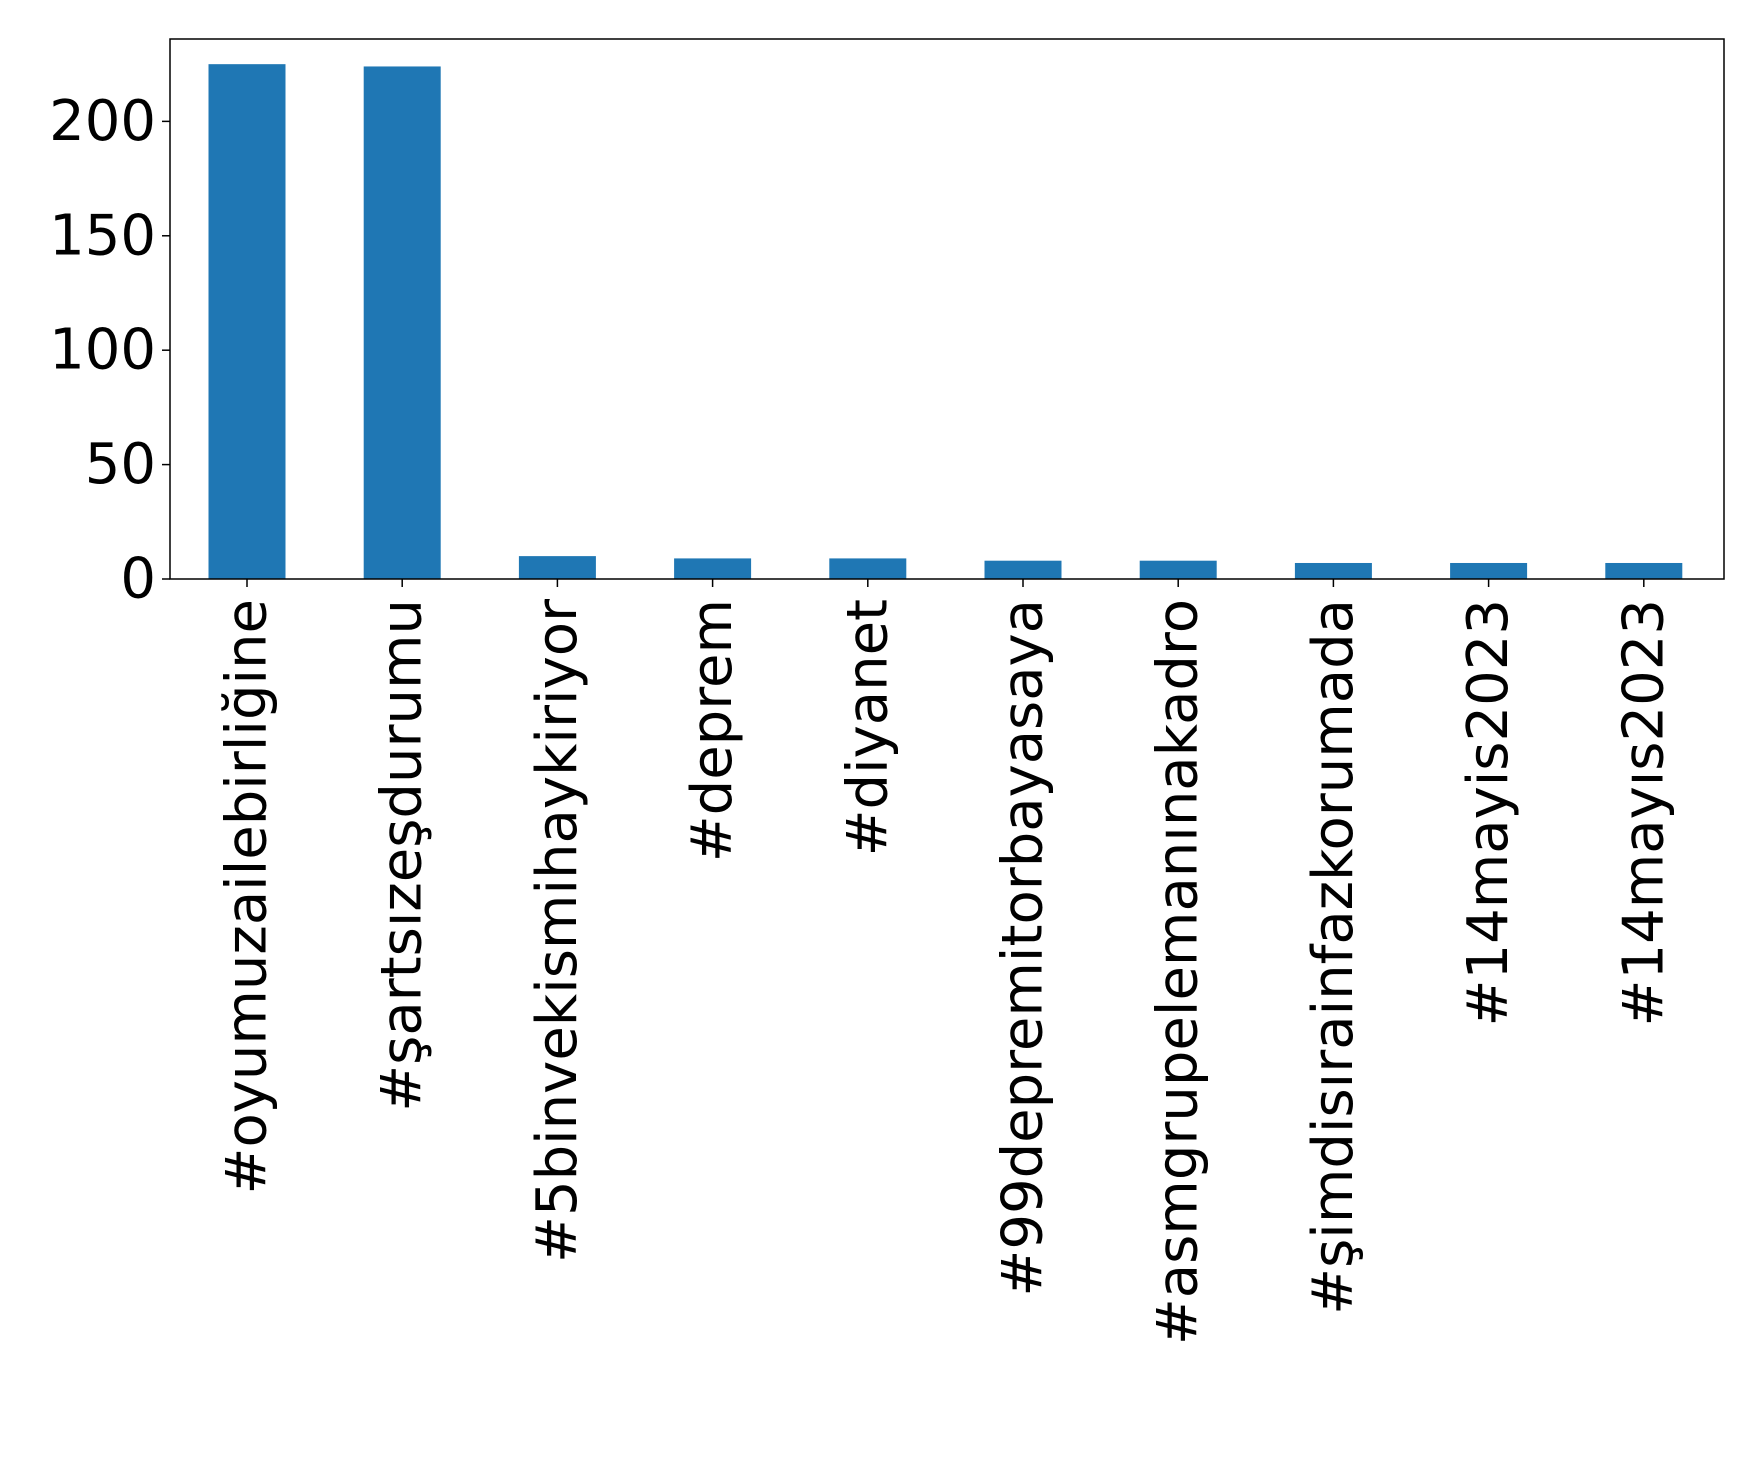  Describe the element at coordinates (402, 855) in the screenshot. I see `x-tick-label: #şartsızeşdurumu` at that location.